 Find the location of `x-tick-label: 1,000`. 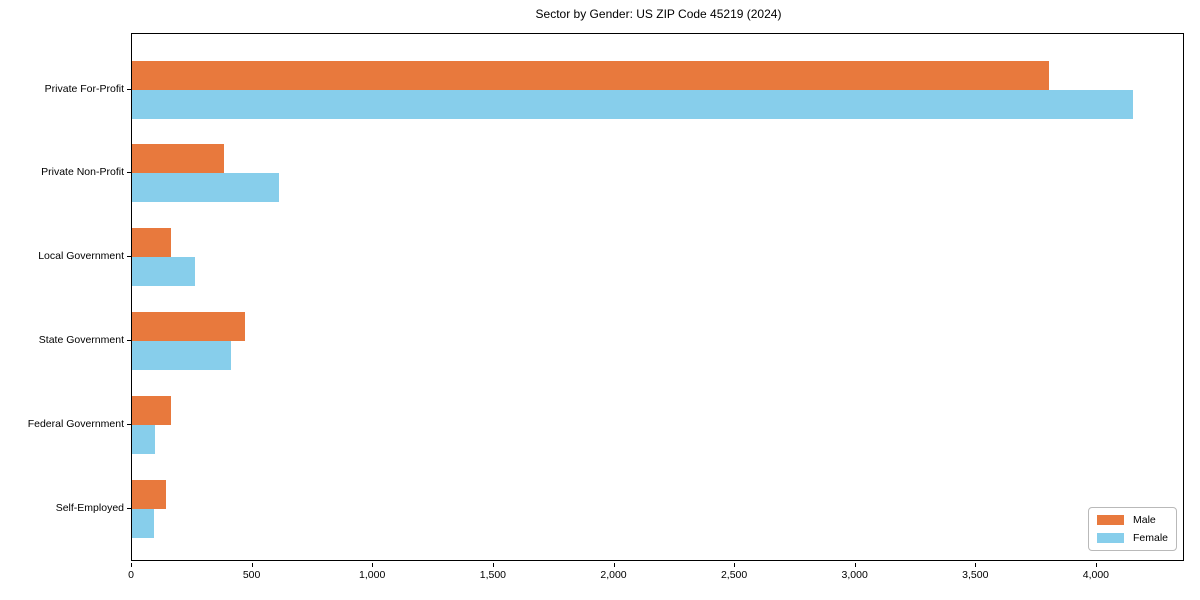

x-tick-label: 1,000 is located at coordinates (372, 575).